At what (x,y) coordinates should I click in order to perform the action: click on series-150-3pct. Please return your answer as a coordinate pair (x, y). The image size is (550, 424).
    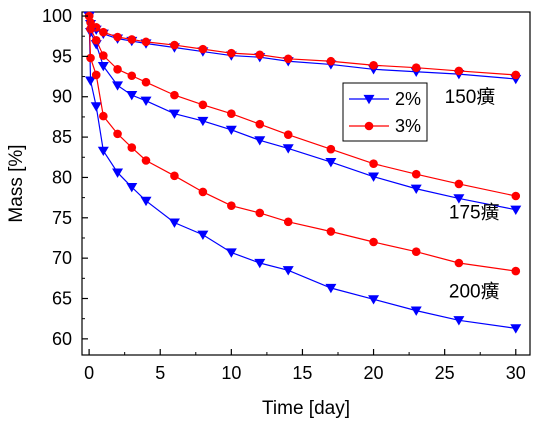
    Looking at the image, I should click on (302, 45).